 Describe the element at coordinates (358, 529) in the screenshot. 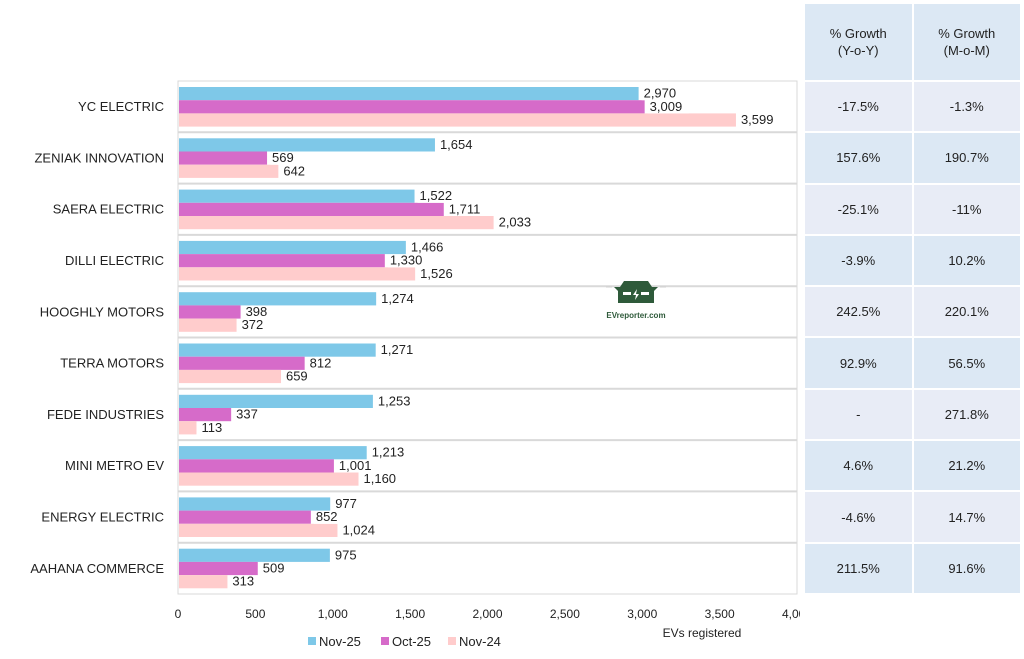

I see `value-label: 1,024` at that location.